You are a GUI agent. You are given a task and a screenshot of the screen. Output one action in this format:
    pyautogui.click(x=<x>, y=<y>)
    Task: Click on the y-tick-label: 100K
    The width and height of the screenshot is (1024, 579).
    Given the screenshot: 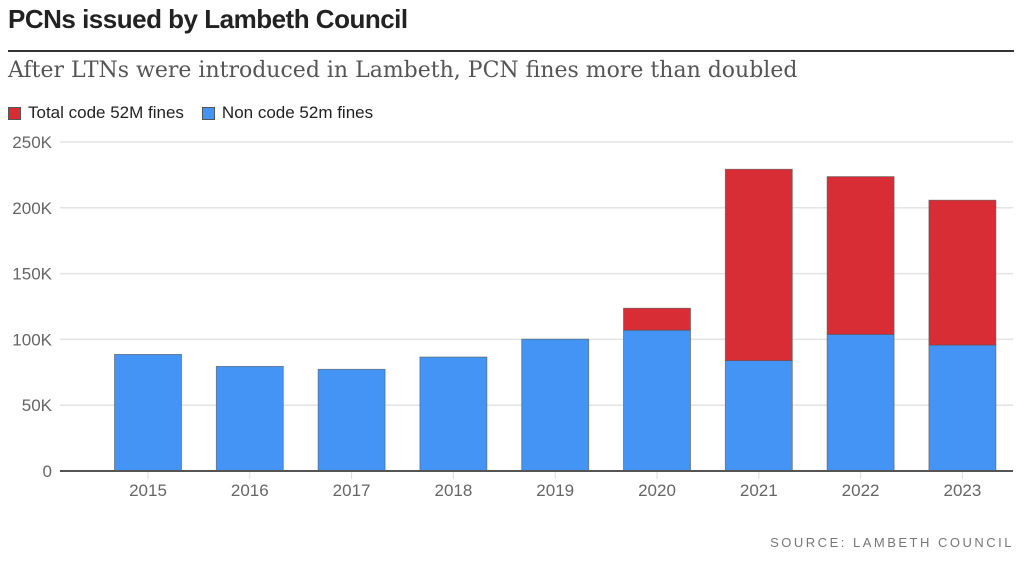 What is the action you would take?
    pyautogui.click(x=32, y=339)
    